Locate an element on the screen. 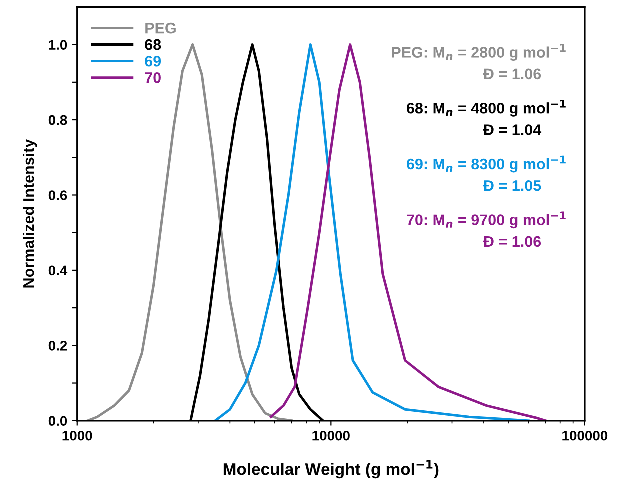 This screenshot has width=619, height=481. x-tick-label: 10000 is located at coordinates (331, 435).